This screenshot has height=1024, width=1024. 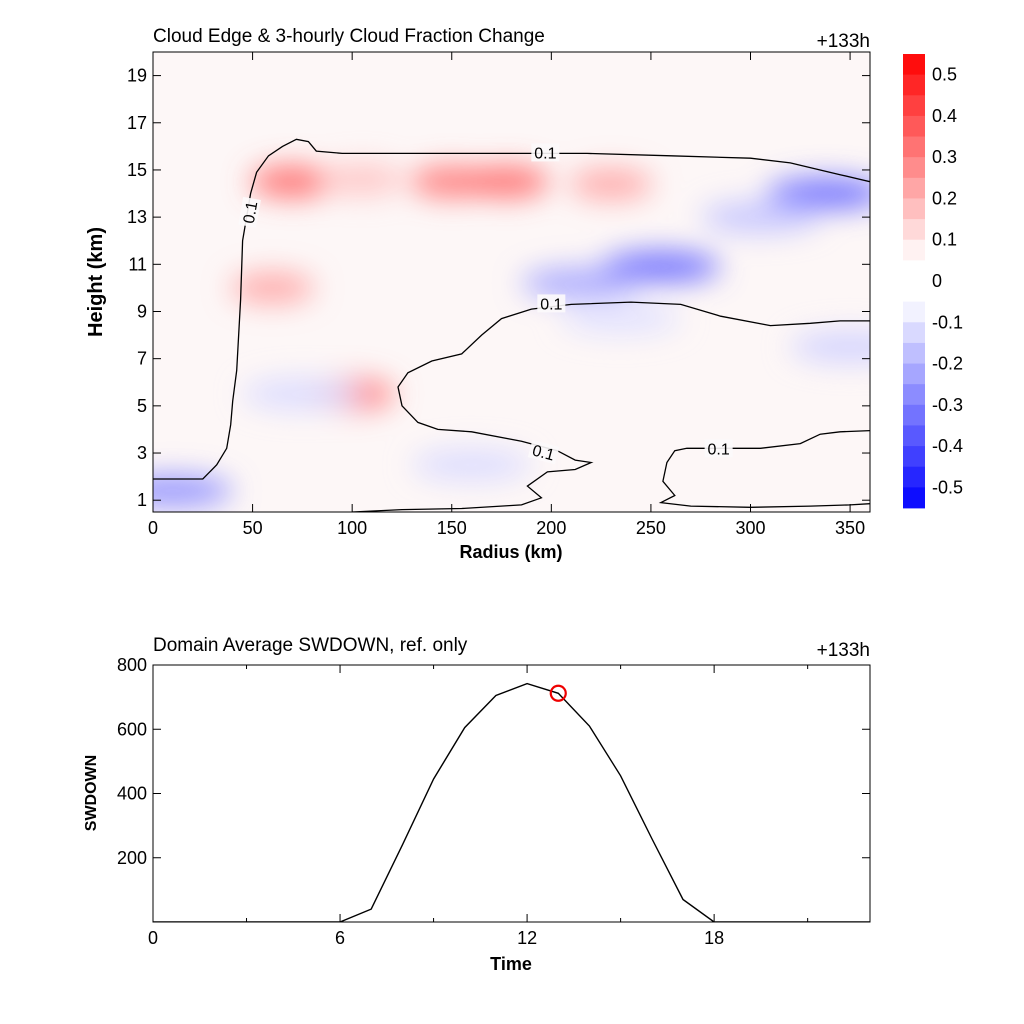 I want to click on y-tick-label-2: 600, so click(x=132, y=729).